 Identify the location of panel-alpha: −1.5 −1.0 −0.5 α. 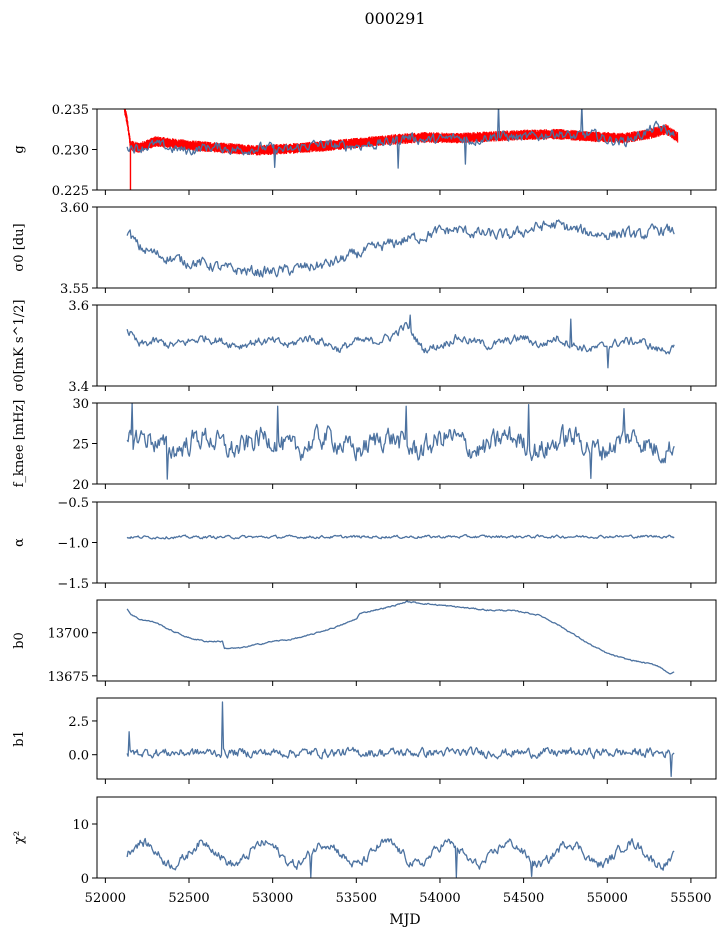
(364, 544).